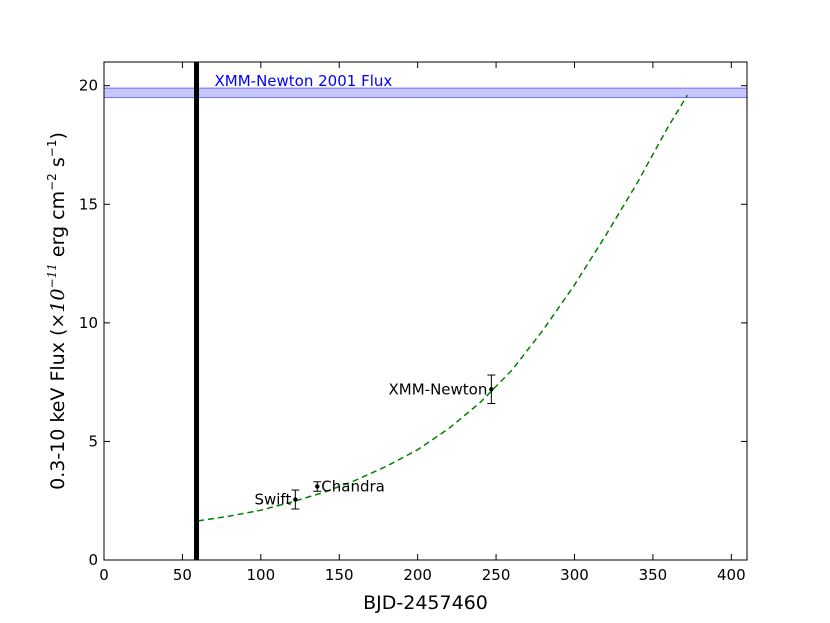 The width and height of the screenshot is (830, 623). I want to click on y-title-exp1: −11, so click(52, 275).